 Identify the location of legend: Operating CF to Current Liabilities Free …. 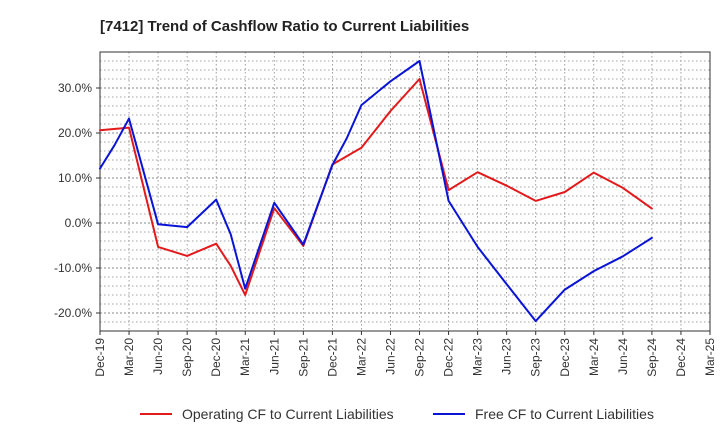
(397, 414).